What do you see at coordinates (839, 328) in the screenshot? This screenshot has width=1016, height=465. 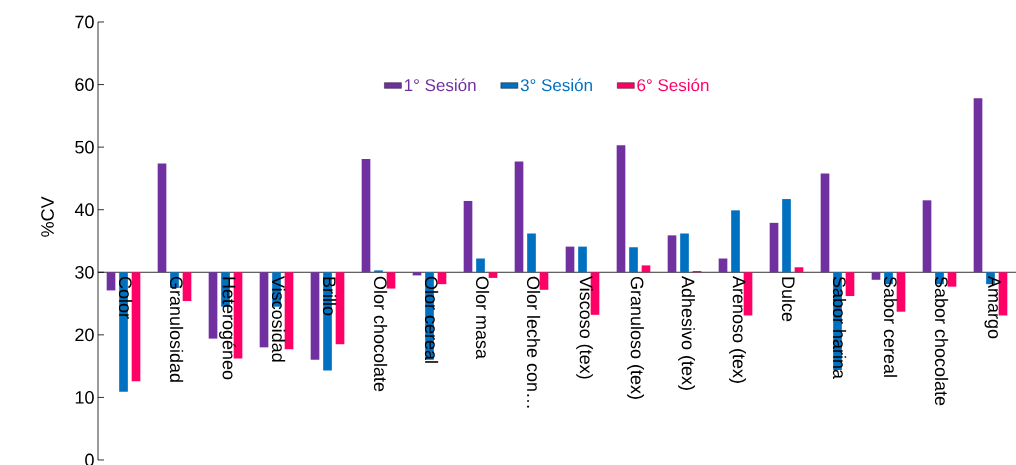 I see `x-tick-label: Sabor harina` at bounding box center [839, 328].